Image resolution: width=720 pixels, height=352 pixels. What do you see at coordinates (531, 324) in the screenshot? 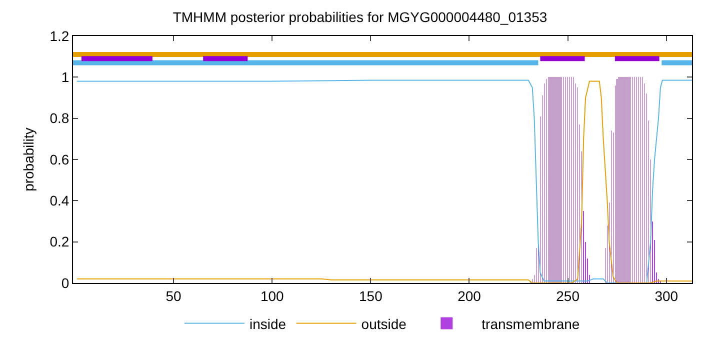
I see `legend-label: transmembrane` at bounding box center [531, 324].